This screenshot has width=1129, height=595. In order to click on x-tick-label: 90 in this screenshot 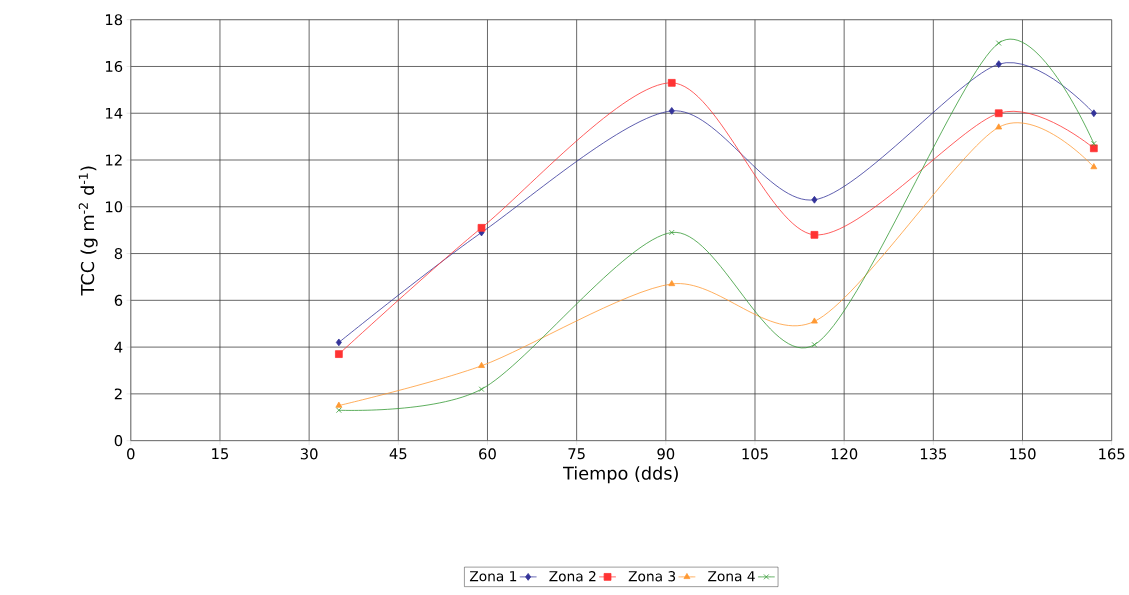, I will do `click(666, 454)`.